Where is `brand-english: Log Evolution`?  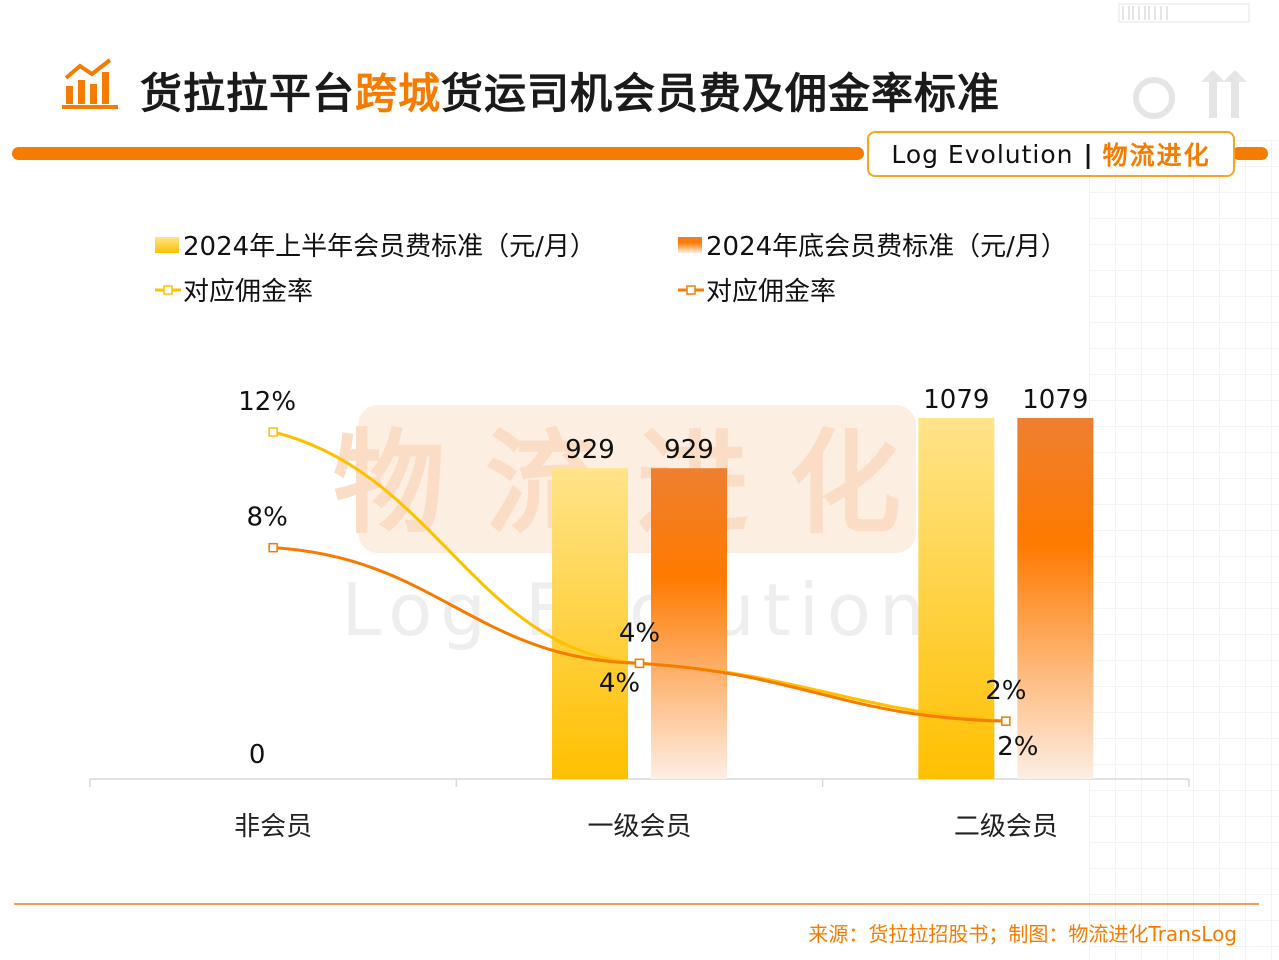
brand-english: Log Evolution is located at coordinates (982, 154).